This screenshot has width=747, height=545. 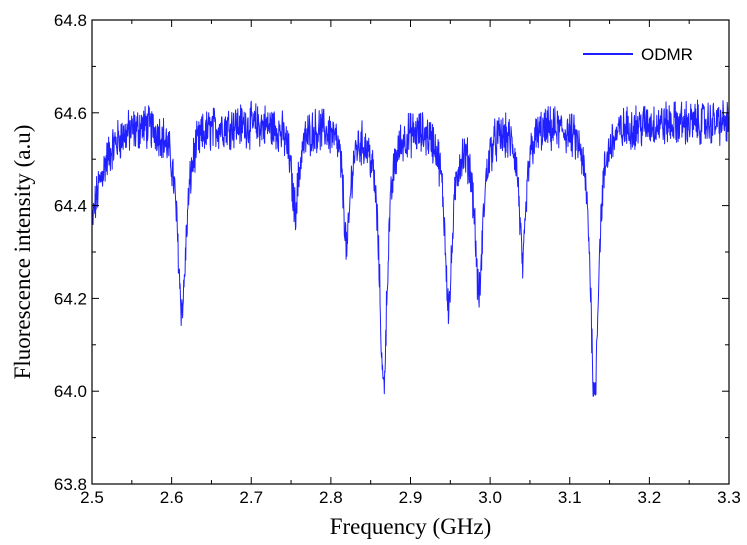 I want to click on y-tick-label: 64.4, so click(x=70, y=206).